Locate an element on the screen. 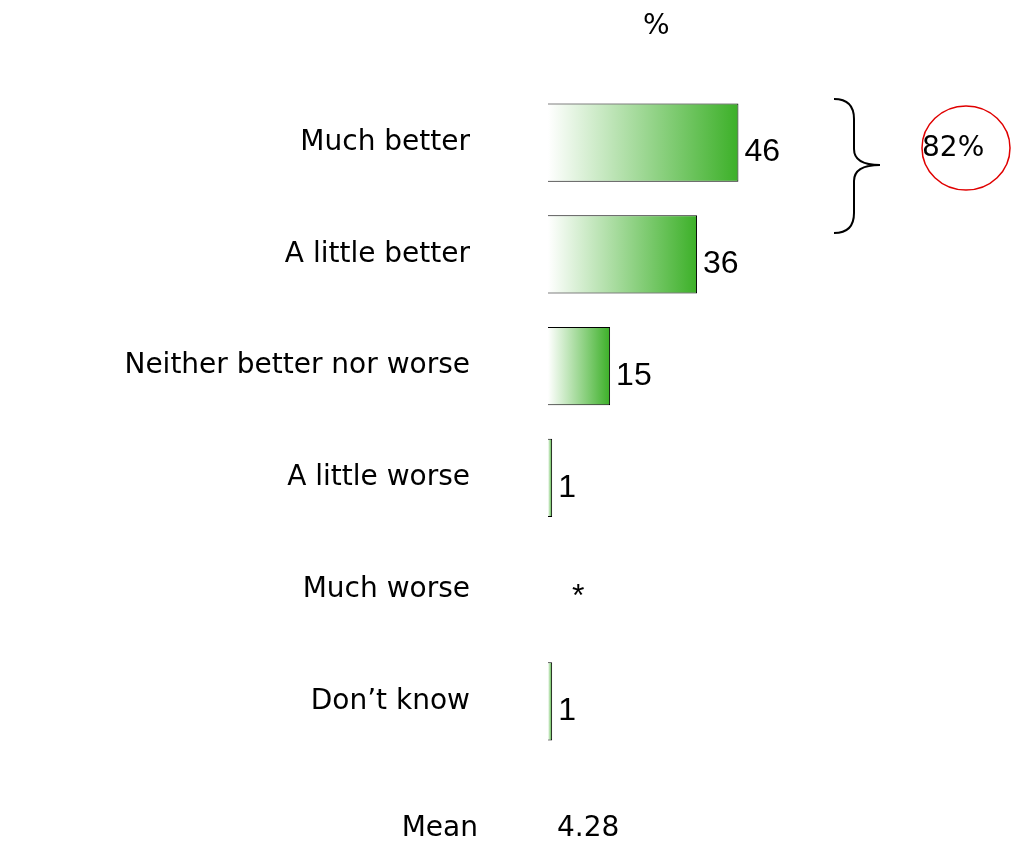 This screenshot has height=844, width=1017. y-tick-label: Don’t know is located at coordinates (390, 699).